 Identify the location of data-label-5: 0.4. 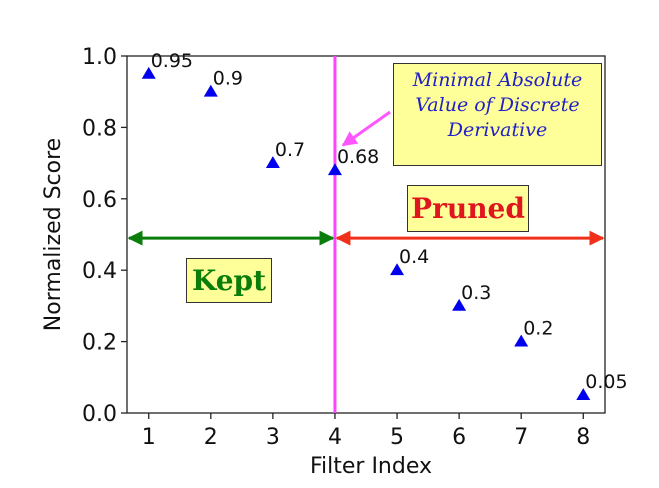
(414, 257).